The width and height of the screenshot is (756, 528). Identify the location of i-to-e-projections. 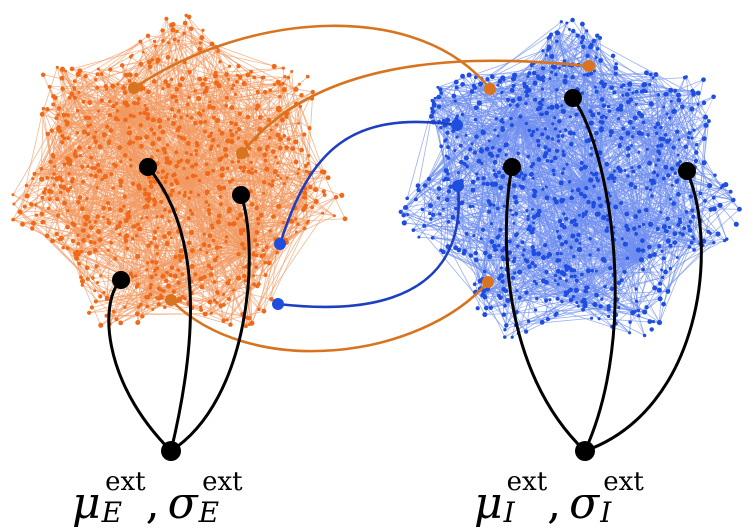
(368, 214).